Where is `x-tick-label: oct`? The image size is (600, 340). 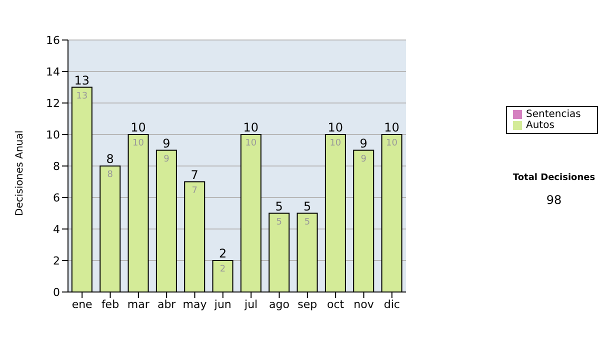
x-tick-label: oct is located at coordinates (336, 304).